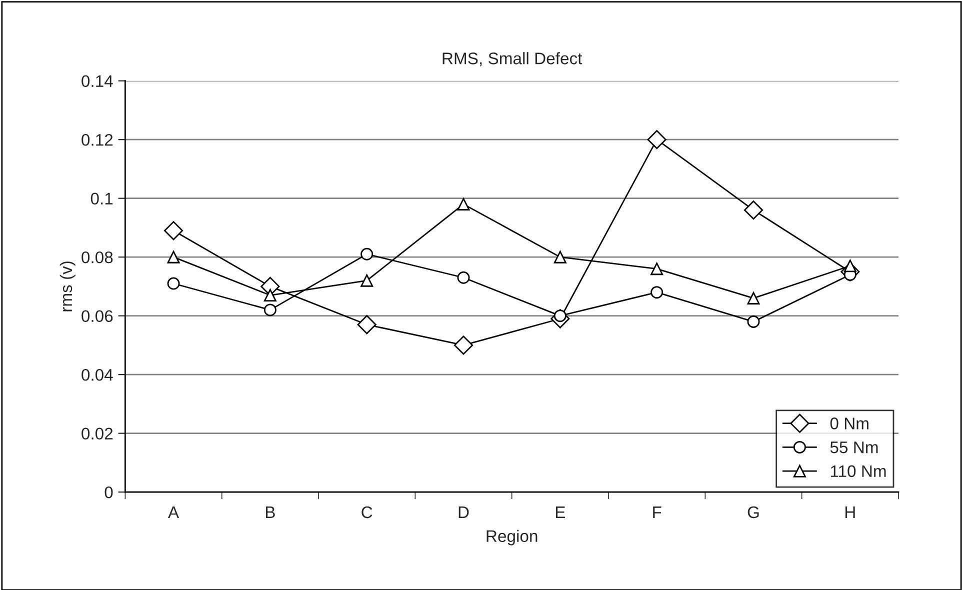  I want to click on y-tick-label: 0.08, so click(97, 257).